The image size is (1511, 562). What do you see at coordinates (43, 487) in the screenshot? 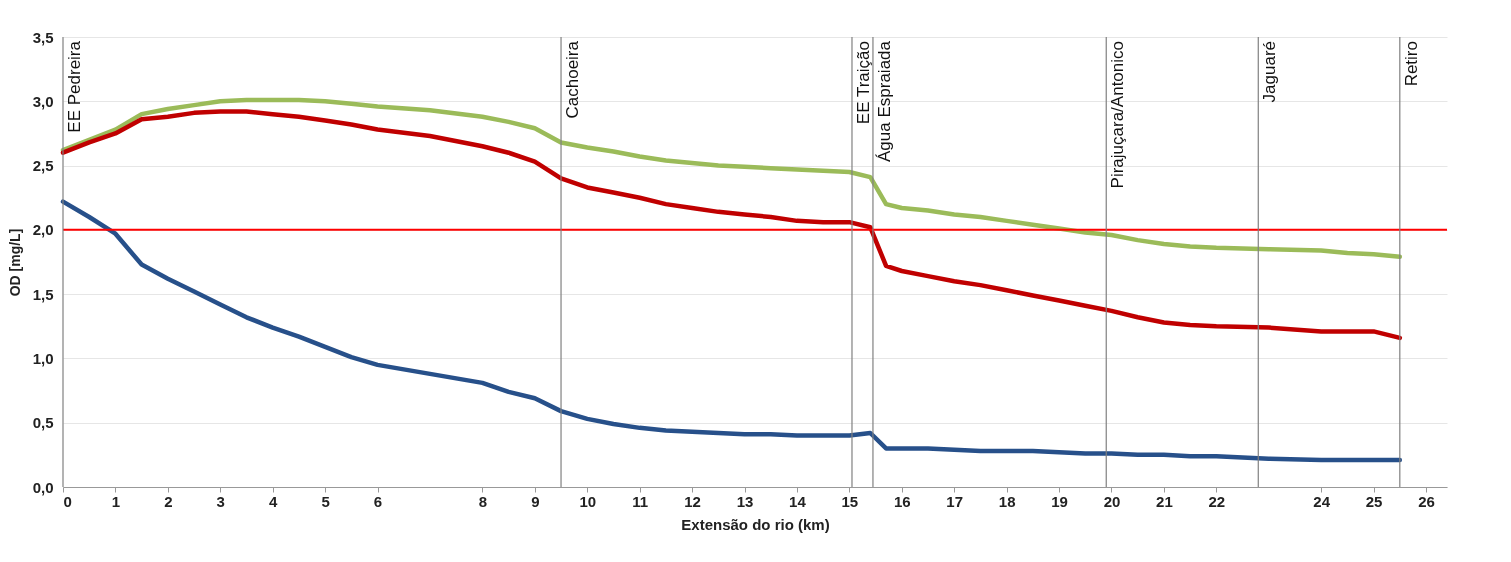
I see `y-tick-label: 0,0` at bounding box center [43, 487].